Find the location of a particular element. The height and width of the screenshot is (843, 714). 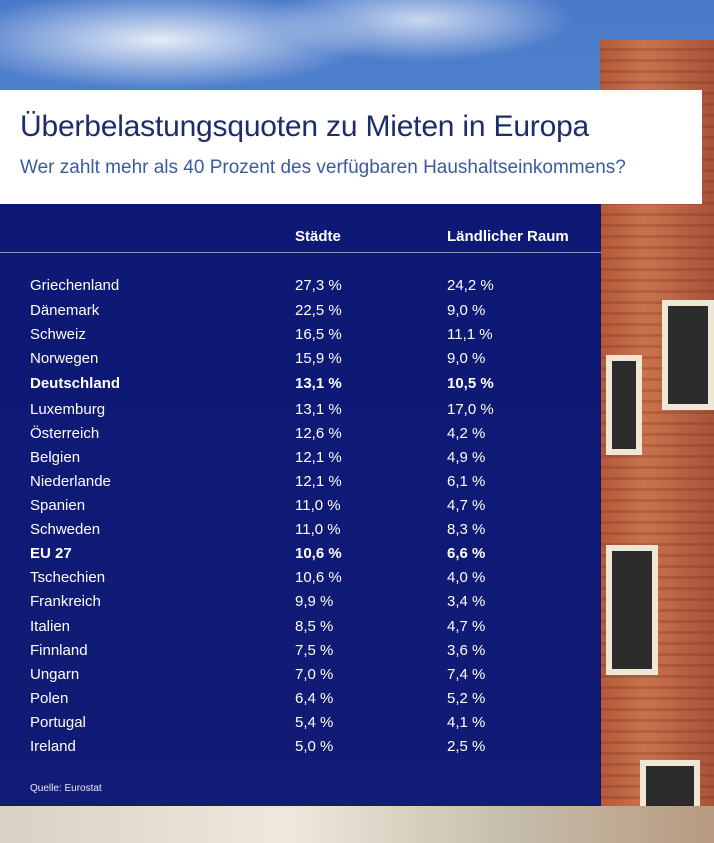

cell-country: Italien is located at coordinates (50, 626).